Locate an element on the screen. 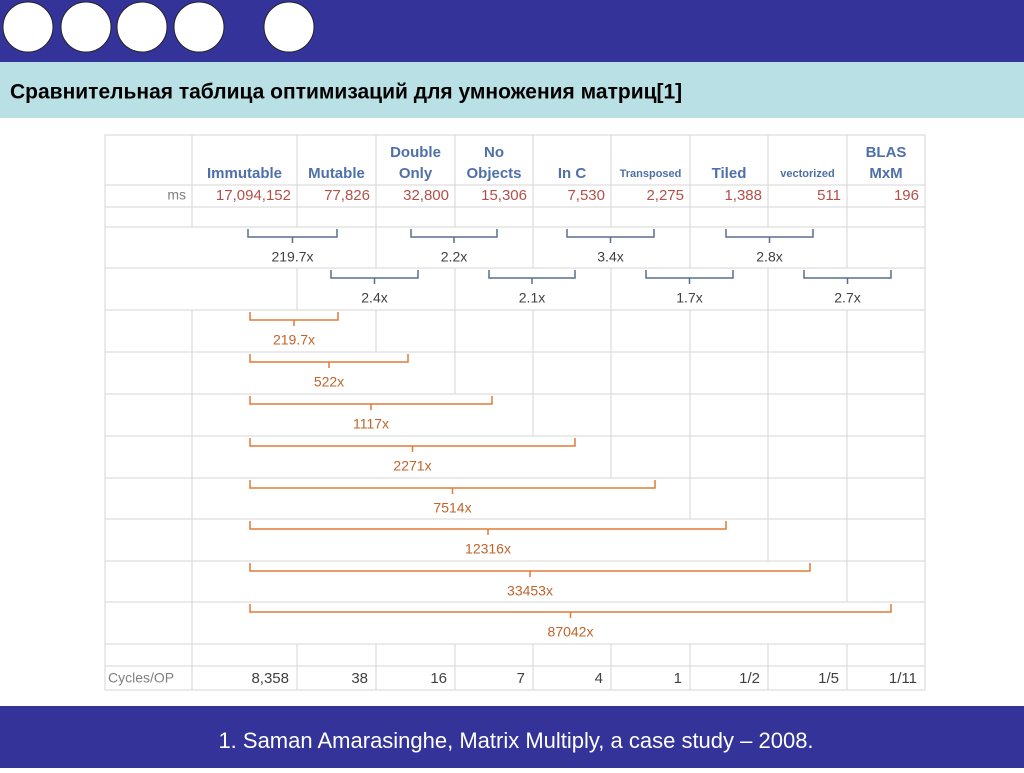 The width and height of the screenshot is (1024, 773). footer-bar is located at coordinates (512, 737).